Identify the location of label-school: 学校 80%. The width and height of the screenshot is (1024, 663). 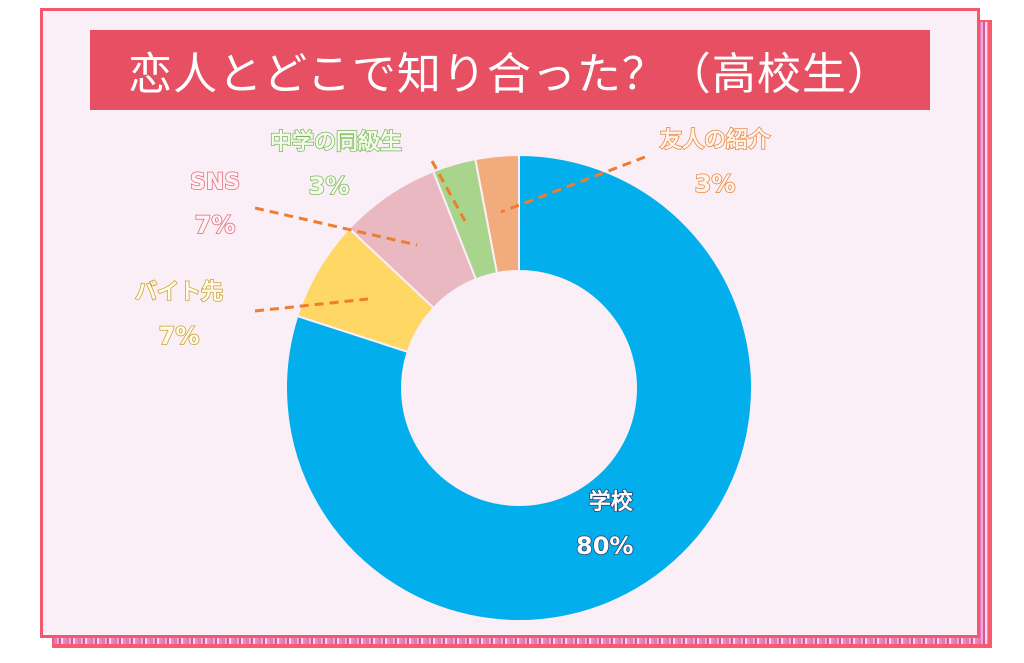
(604, 522).